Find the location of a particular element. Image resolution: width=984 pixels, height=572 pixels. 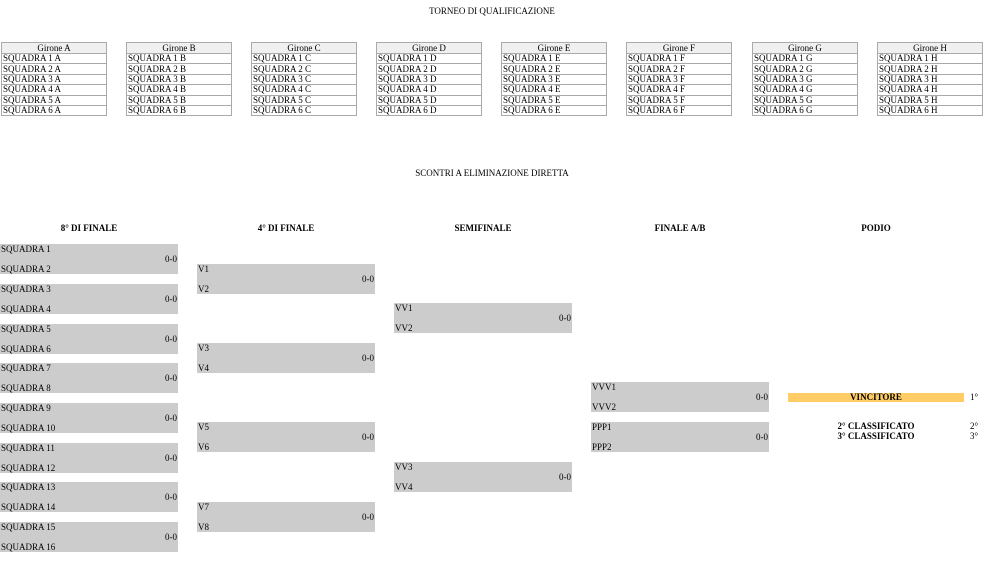

group-team: SQUADRA 3 A is located at coordinates (54, 79).